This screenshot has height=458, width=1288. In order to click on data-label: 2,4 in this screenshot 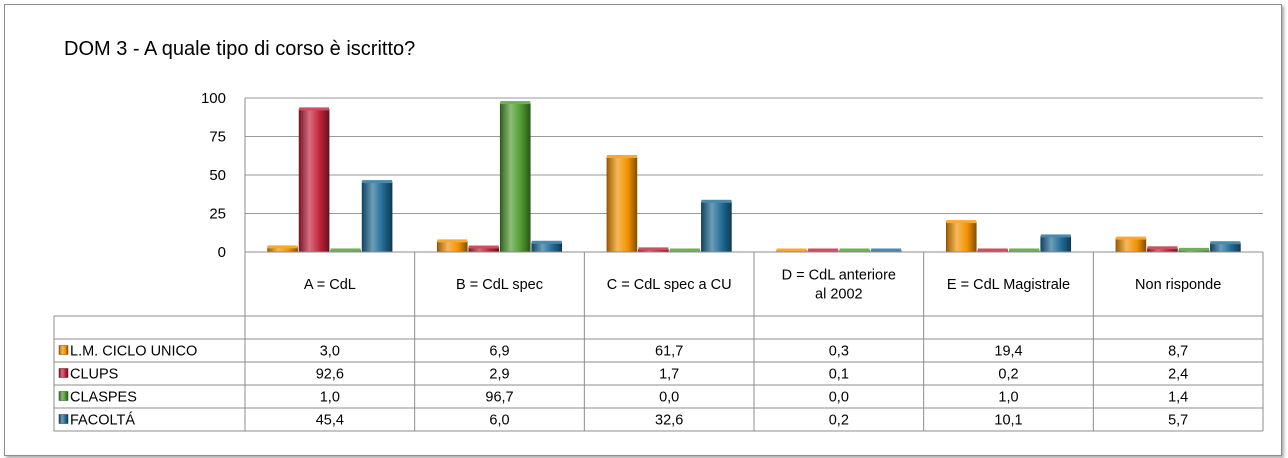, I will do `click(1178, 375)`.